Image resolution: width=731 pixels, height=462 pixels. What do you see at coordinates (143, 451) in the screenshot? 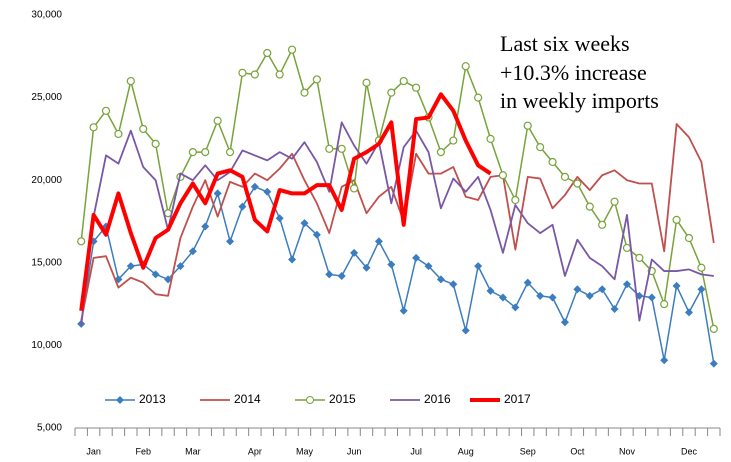
I see `x-tick-label: Feb` at bounding box center [143, 451].